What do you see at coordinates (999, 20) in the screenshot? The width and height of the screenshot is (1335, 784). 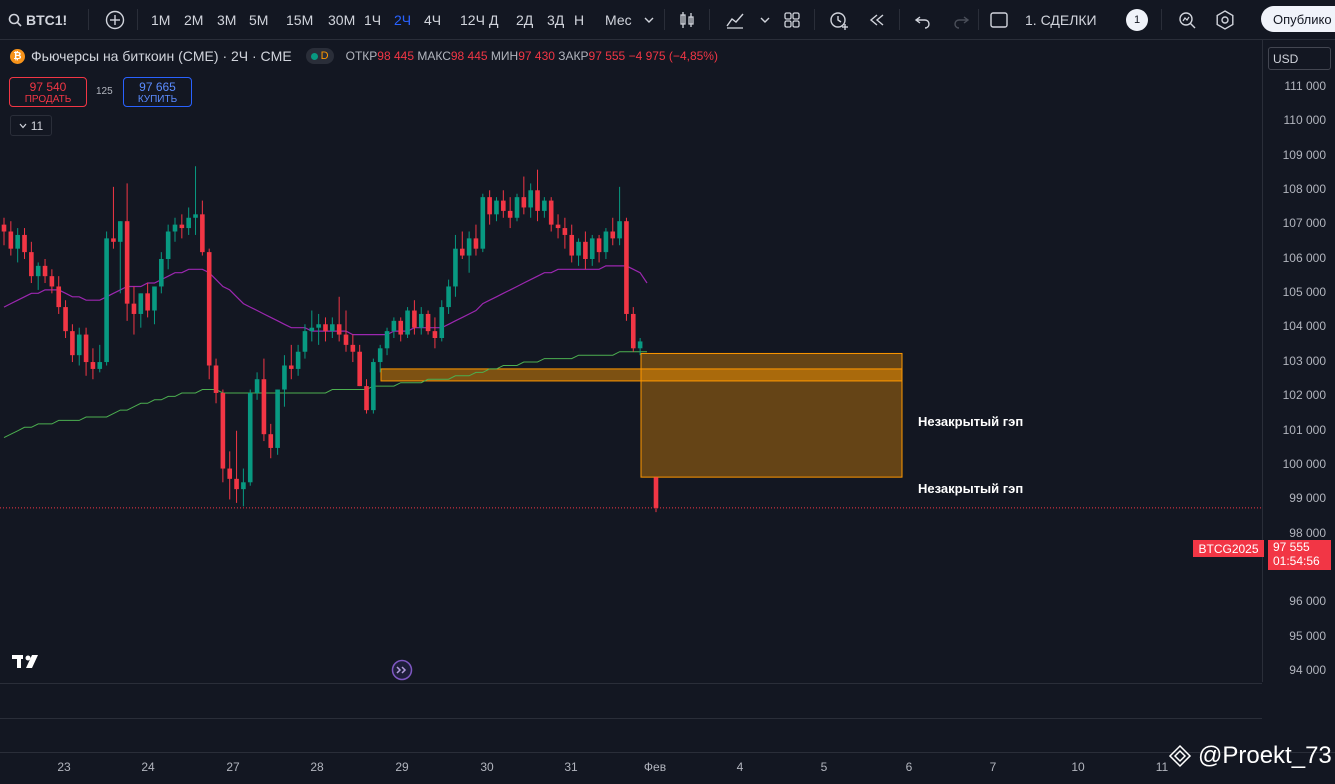 I see `layout-icon` at bounding box center [999, 20].